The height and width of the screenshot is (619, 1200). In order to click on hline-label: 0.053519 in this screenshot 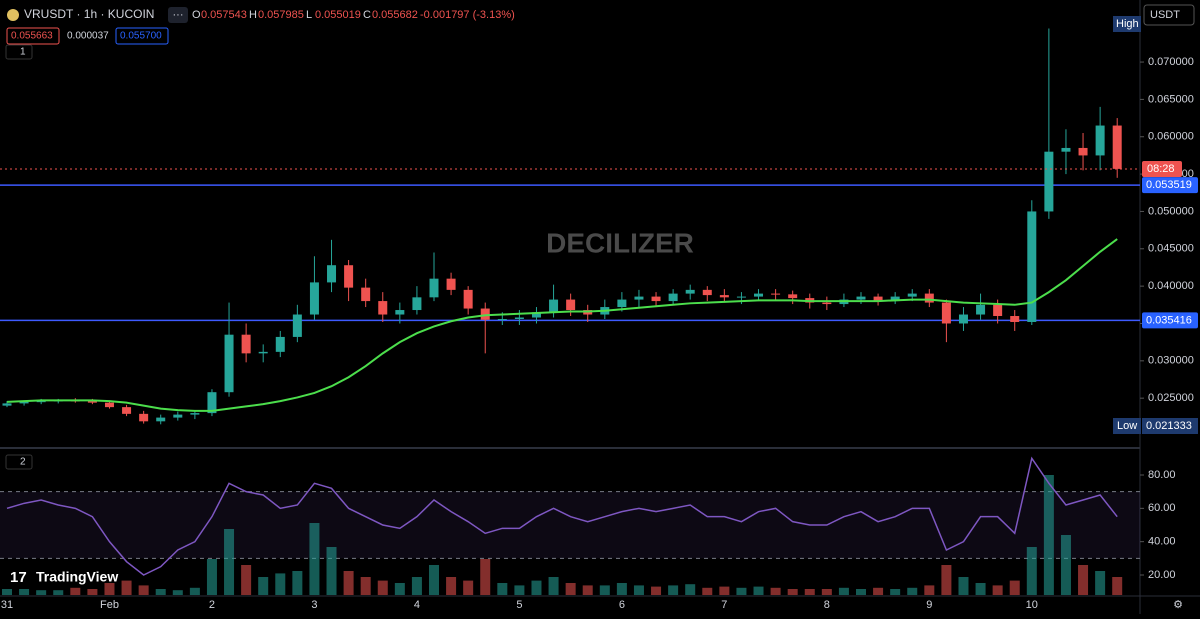, I will do `click(1169, 185)`.